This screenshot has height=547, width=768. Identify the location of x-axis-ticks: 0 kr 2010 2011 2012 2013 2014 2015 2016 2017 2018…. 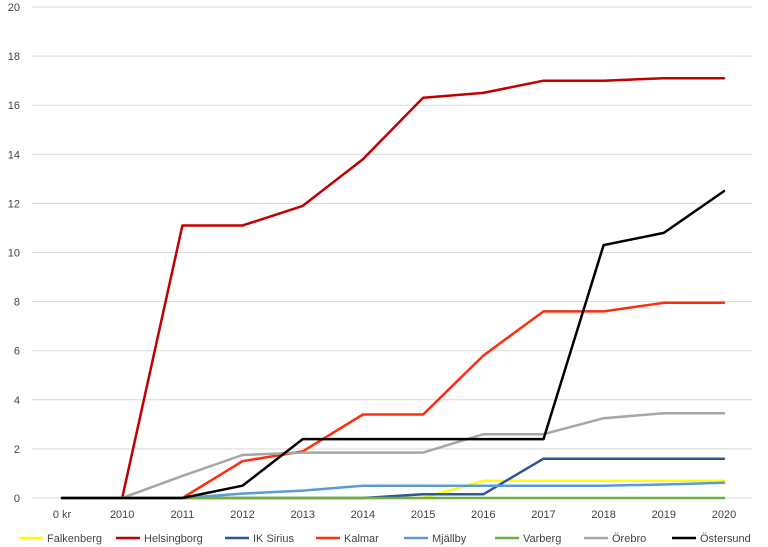
(394, 515).